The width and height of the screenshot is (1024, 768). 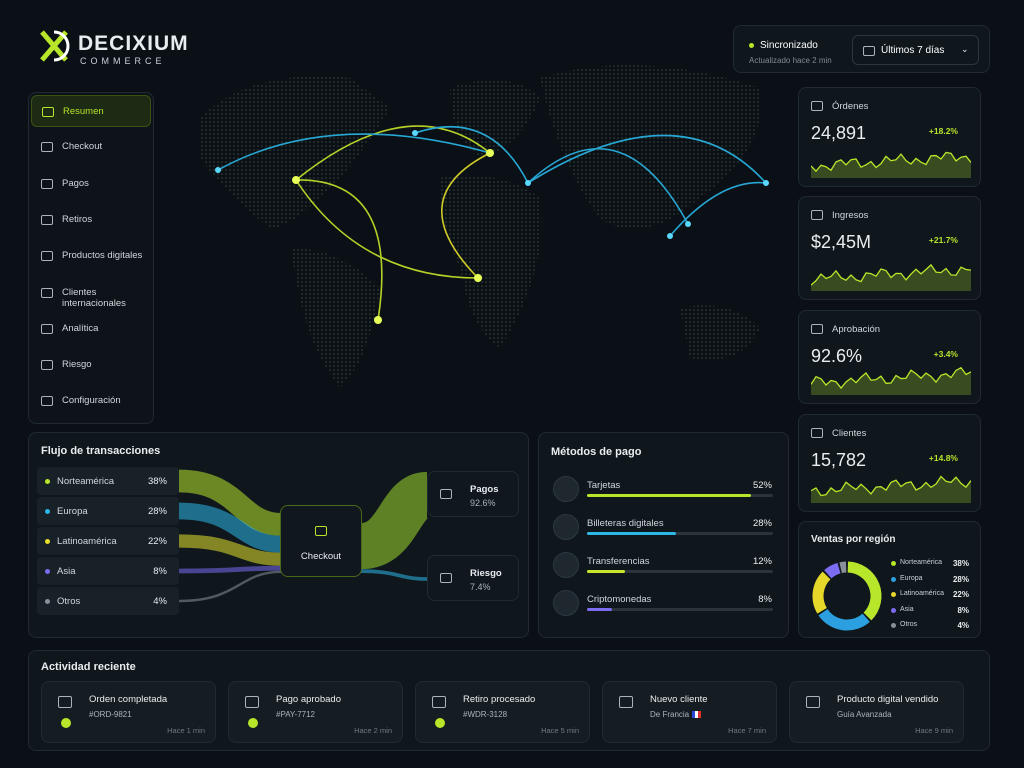 What do you see at coordinates (110, 714) in the screenshot?
I see `activity-sub: #ORD-9821` at bounding box center [110, 714].